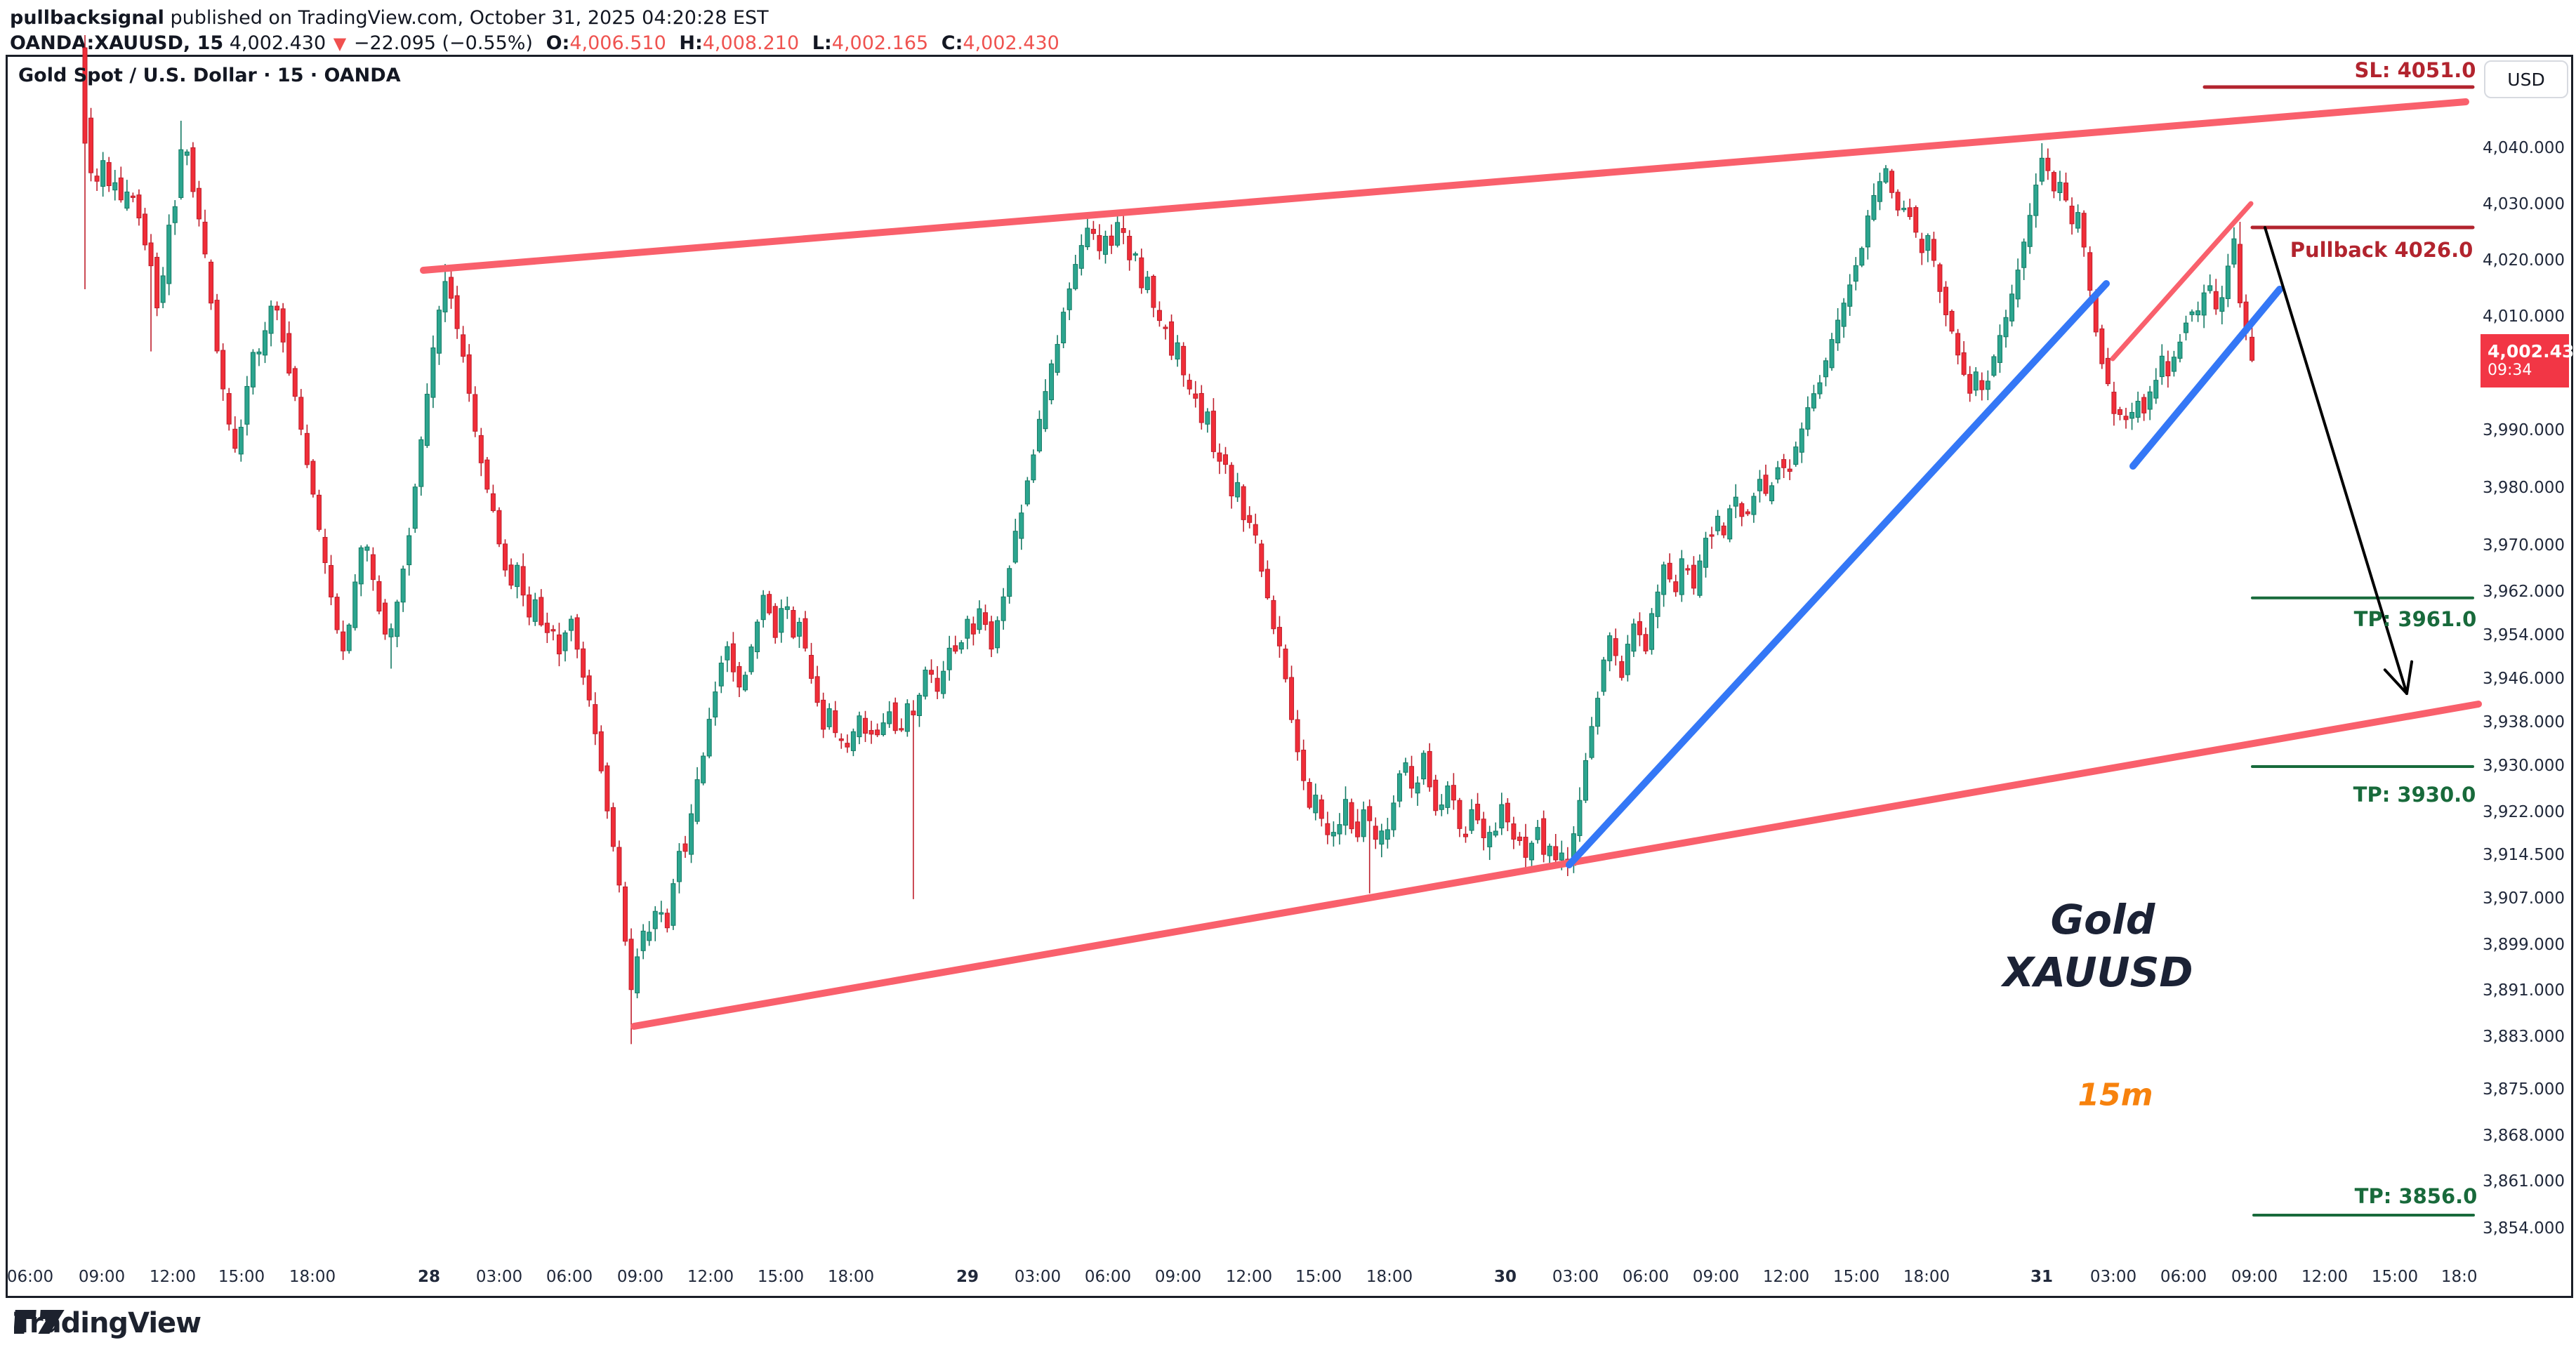 The image size is (2576, 1345). What do you see at coordinates (2336, 461) in the screenshot?
I see `projection-arrow` at bounding box center [2336, 461].